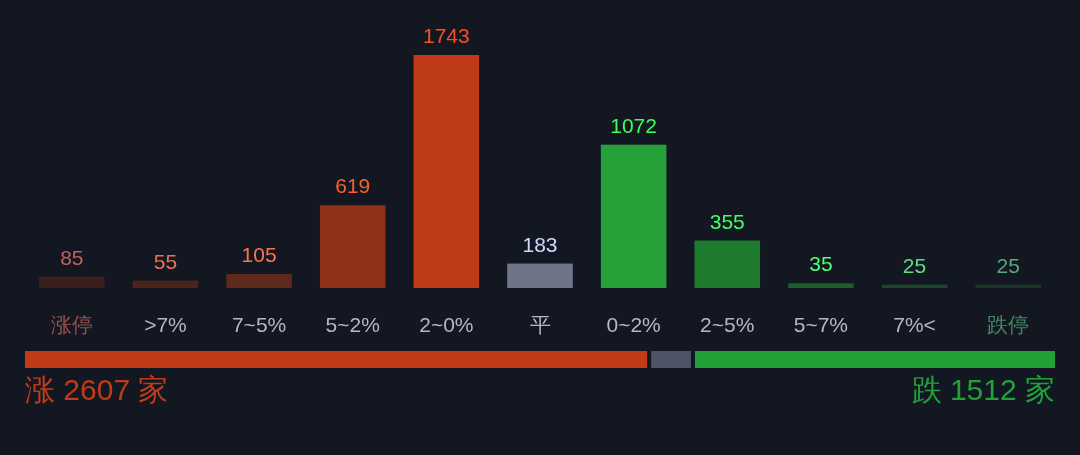  Describe the element at coordinates (540, 324) in the screenshot. I see `x-tick-label: 平` at that location.